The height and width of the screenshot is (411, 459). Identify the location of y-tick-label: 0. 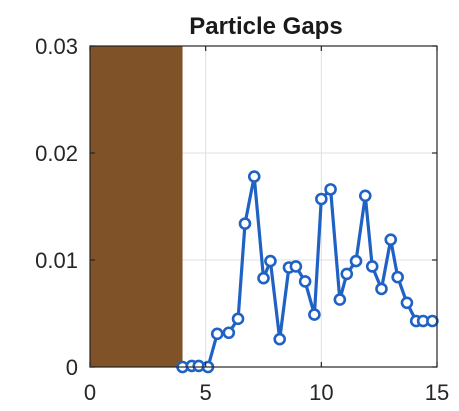
(72, 367).